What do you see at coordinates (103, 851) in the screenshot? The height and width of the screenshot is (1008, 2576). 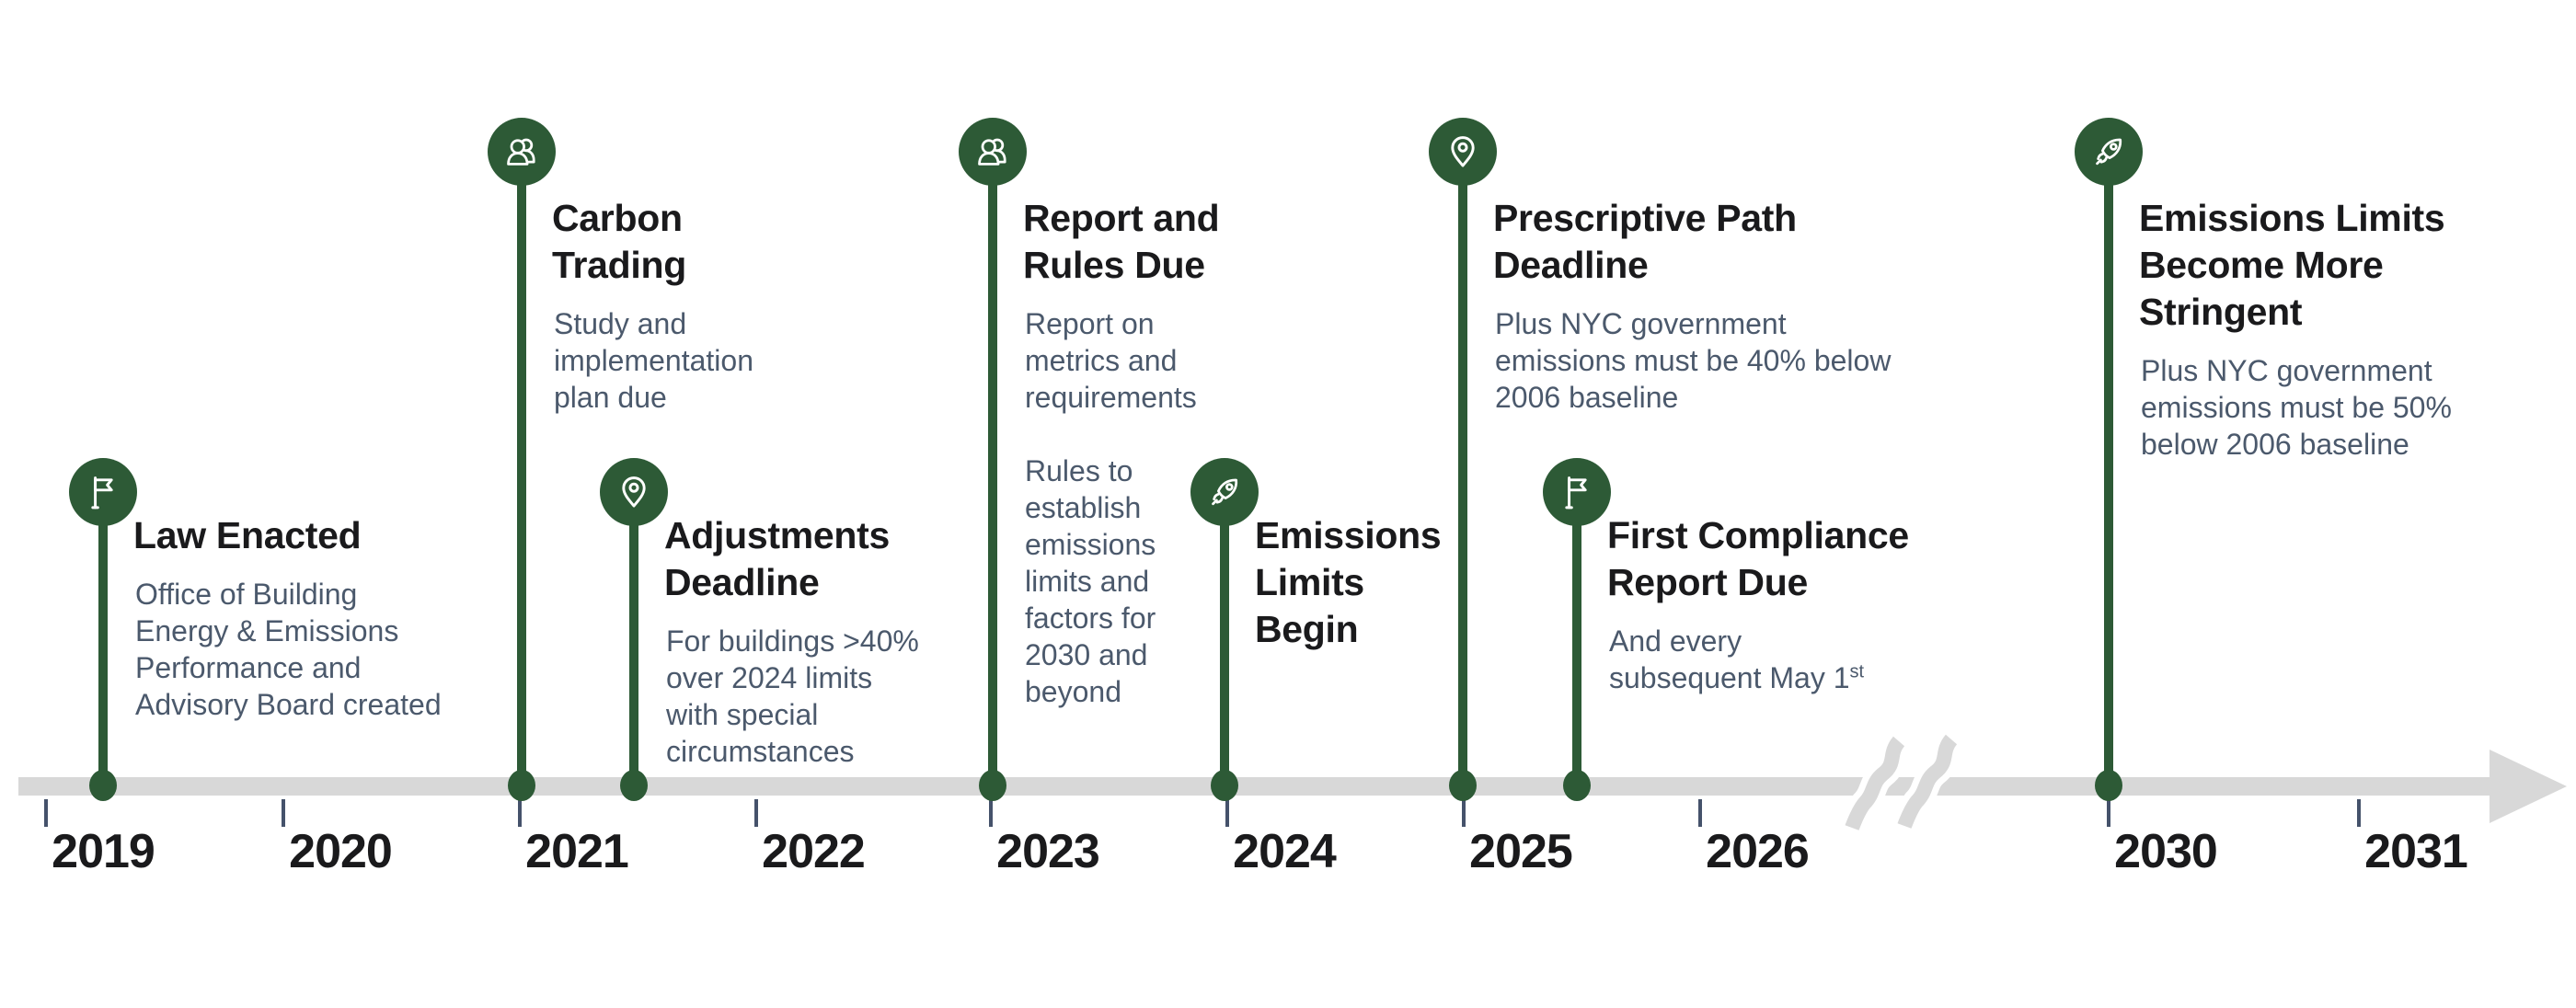 I see `year-label: 2019` at bounding box center [103, 851].